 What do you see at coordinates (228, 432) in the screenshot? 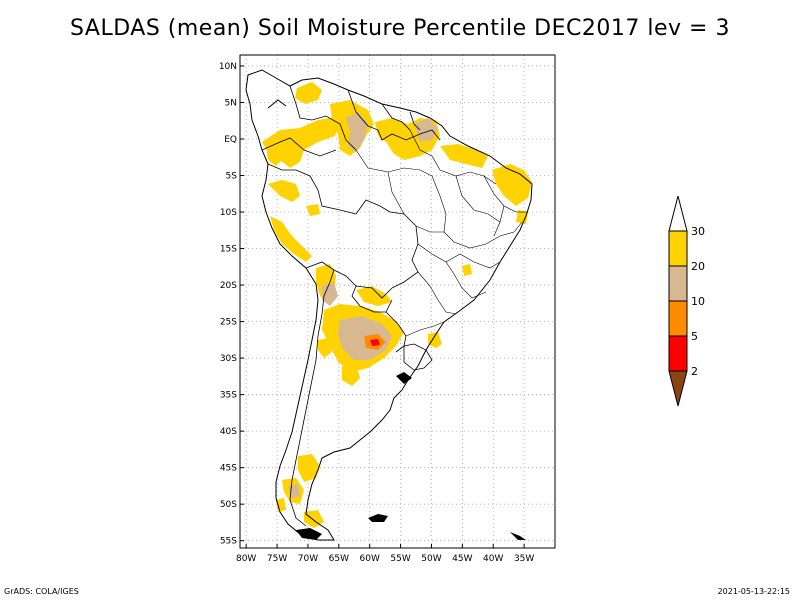
I see `lat-tick-label: 40S` at bounding box center [228, 432].